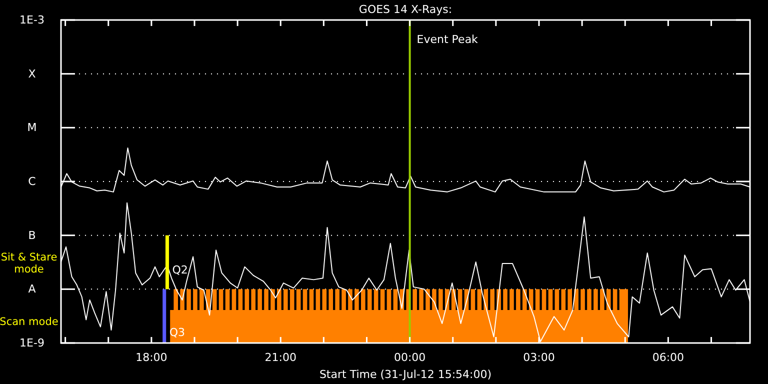 The width and height of the screenshot is (768, 384). What do you see at coordinates (177, 333) in the screenshot?
I see `annotation: Q3` at bounding box center [177, 333].